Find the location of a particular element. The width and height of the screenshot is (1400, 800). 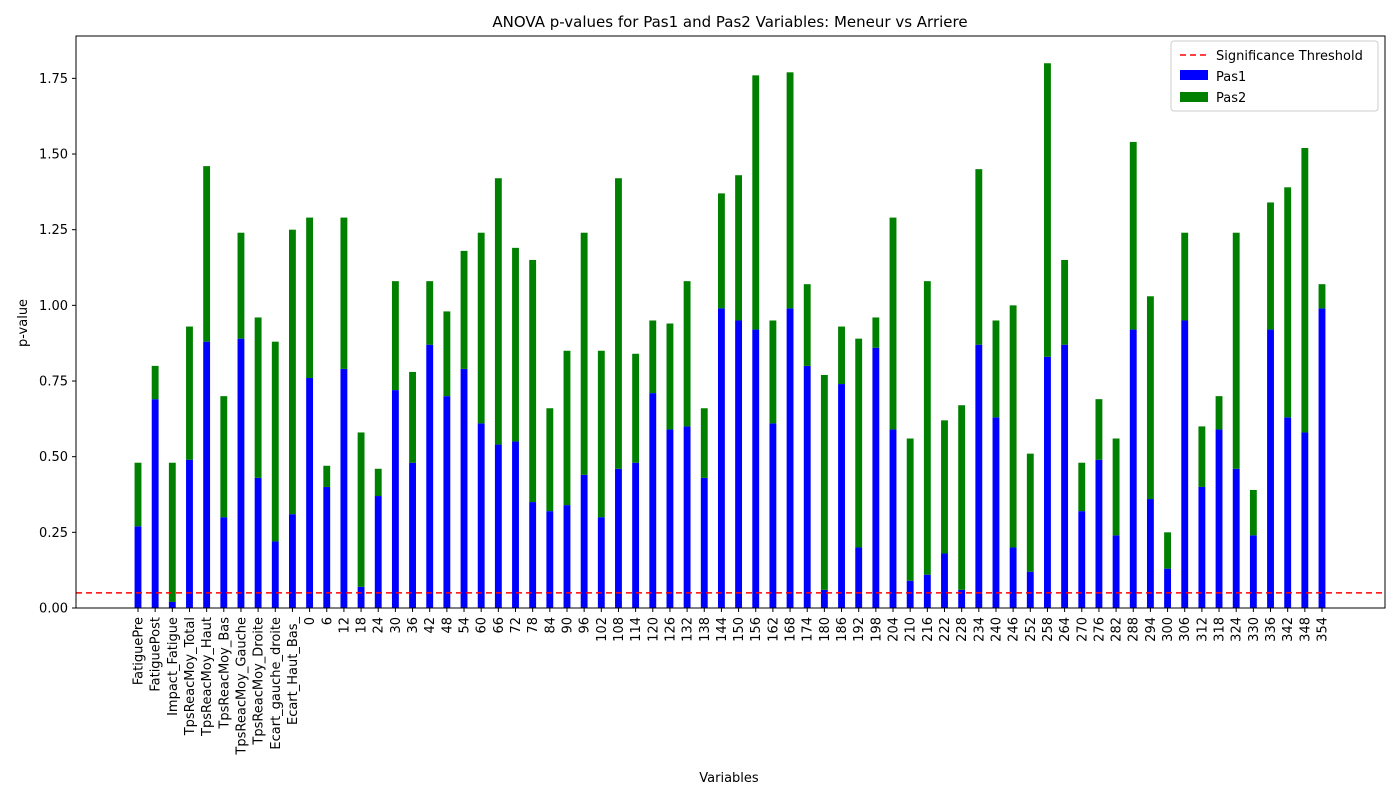

x-tick-label: 336 is located at coordinates (1271, 629).